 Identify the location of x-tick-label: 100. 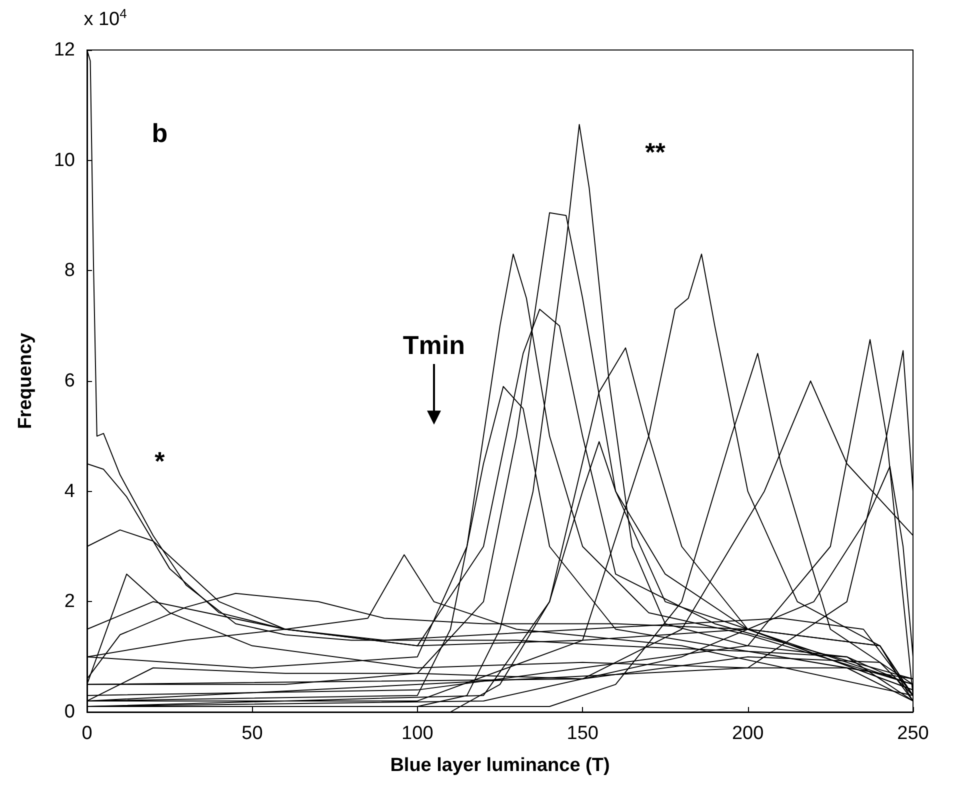
(418, 733).